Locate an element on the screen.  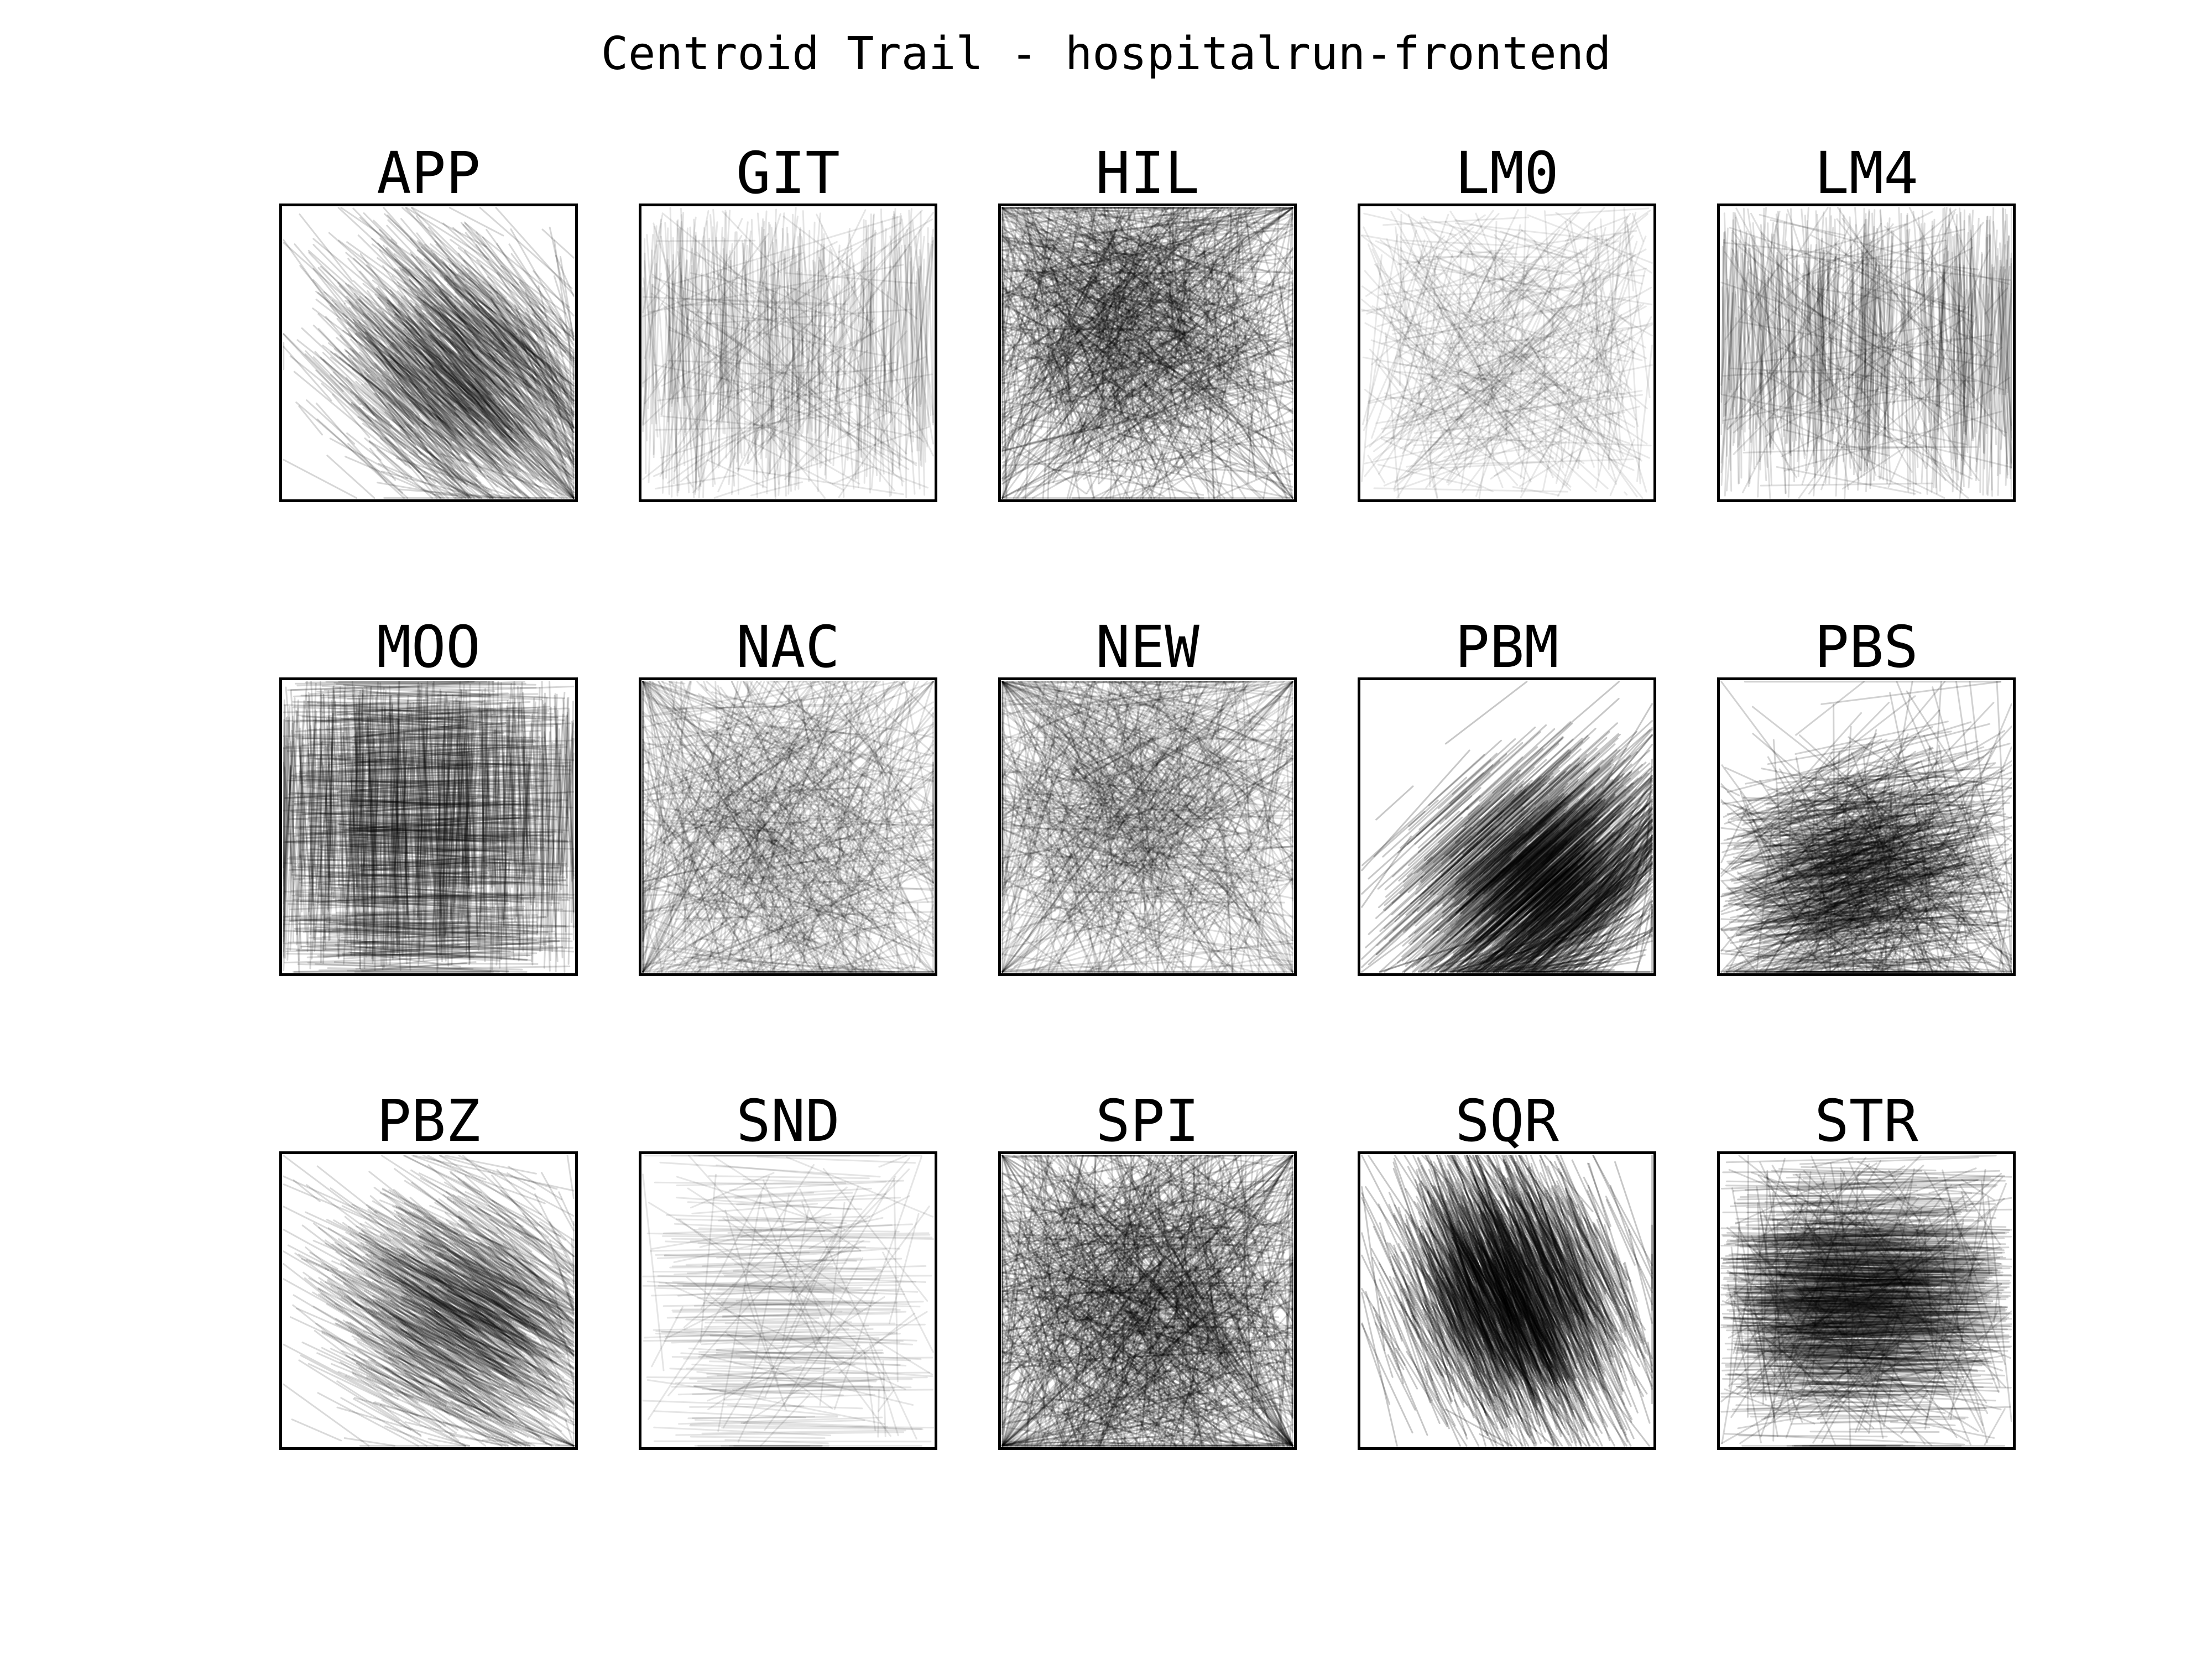
panel-hil: HIL is located at coordinates (1147, 323).